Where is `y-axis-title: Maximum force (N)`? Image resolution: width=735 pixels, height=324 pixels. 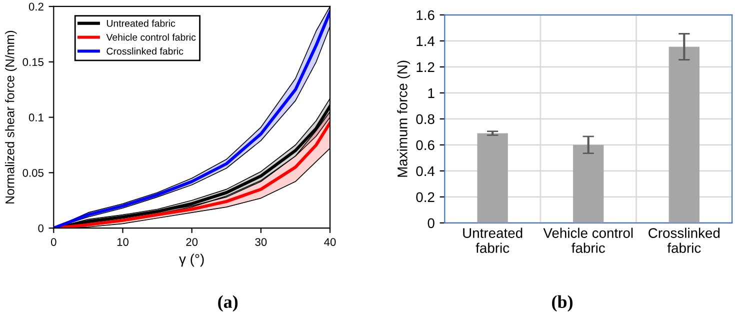 y-axis-title: Maximum force (N) is located at coordinates (403, 118).